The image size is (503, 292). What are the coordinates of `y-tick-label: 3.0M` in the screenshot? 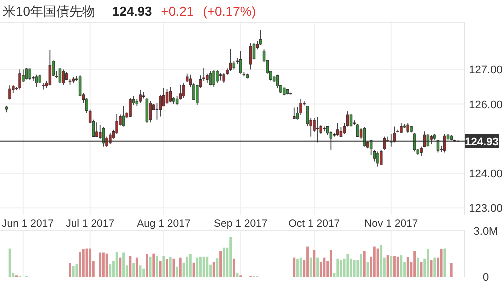 It's located at (486, 232).